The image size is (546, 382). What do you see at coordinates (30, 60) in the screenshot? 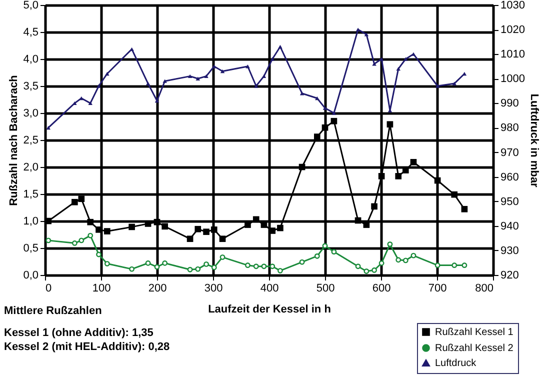
I see `y-tick-label: 4,0` at bounding box center [30, 60].